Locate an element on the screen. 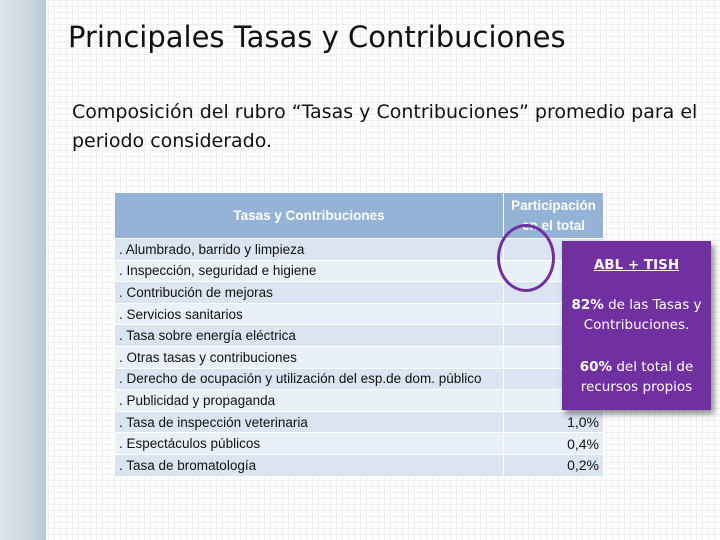 Image resolution: width=720 pixels, height=540 pixels. row-label: . Alumbrado, barrido y limpieza is located at coordinates (309, 249).